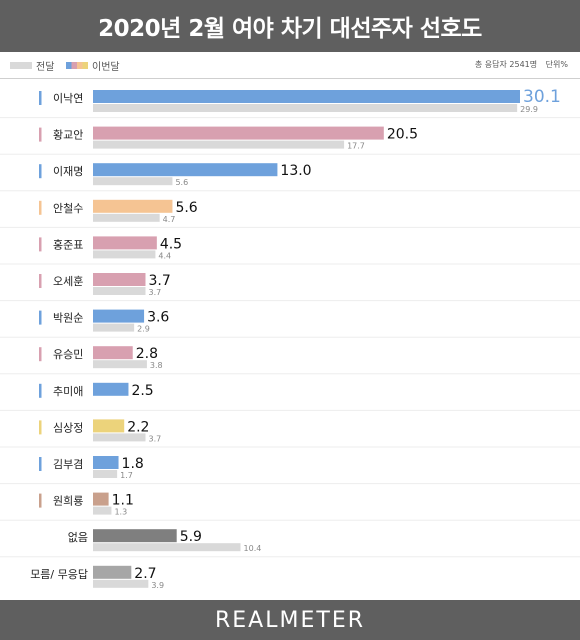  What do you see at coordinates (542, 97) in the screenshot?
I see `bar-current-value-label: 30.1` at bounding box center [542, 97].